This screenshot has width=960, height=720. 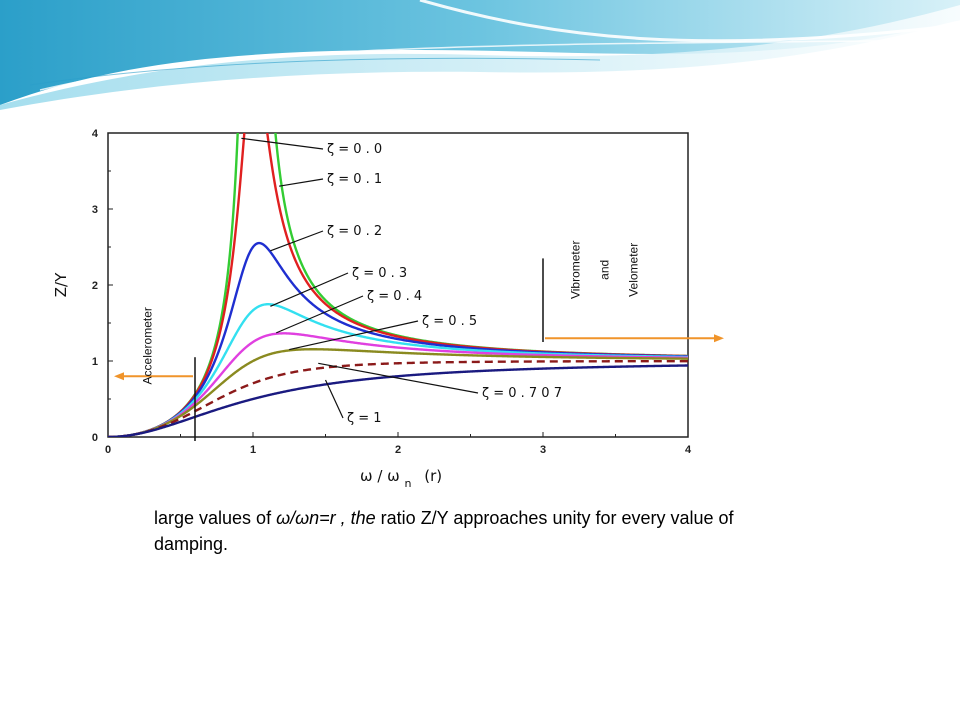 What do you see at coordinates (119, 376) in the screenshot?
I see `accelerometer-arrowhead` at bounding box center [119, 376].